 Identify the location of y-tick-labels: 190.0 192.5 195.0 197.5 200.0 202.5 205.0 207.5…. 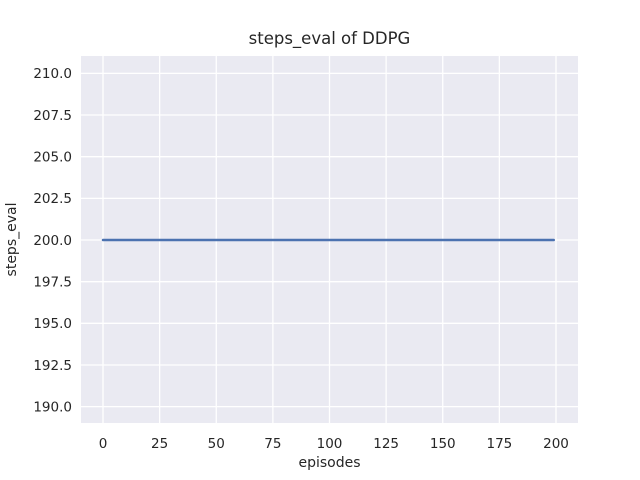
(52, 240).